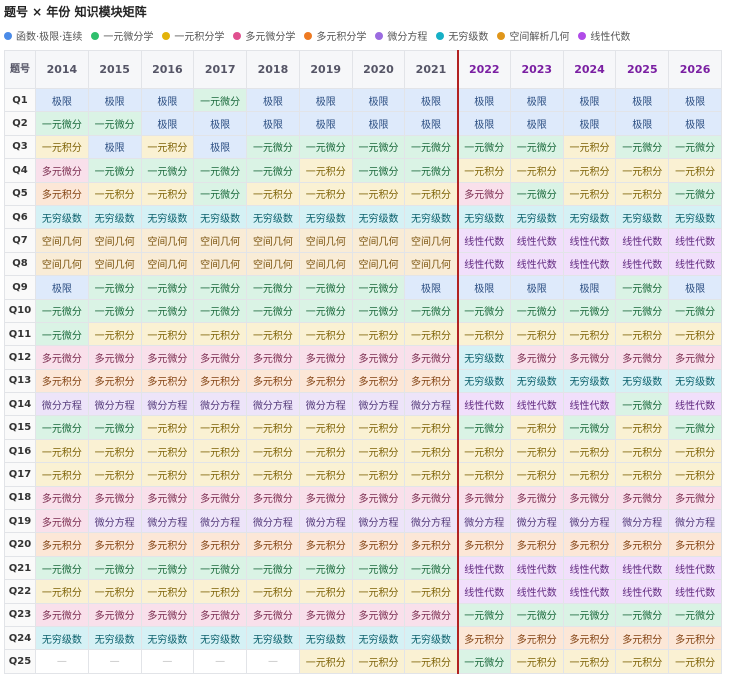 This screenshot has width=732, height=678. What do you see at coordinates (378, 69) in the screenshot?
I see `year-header: 2020` at bounding box center [378, 69].